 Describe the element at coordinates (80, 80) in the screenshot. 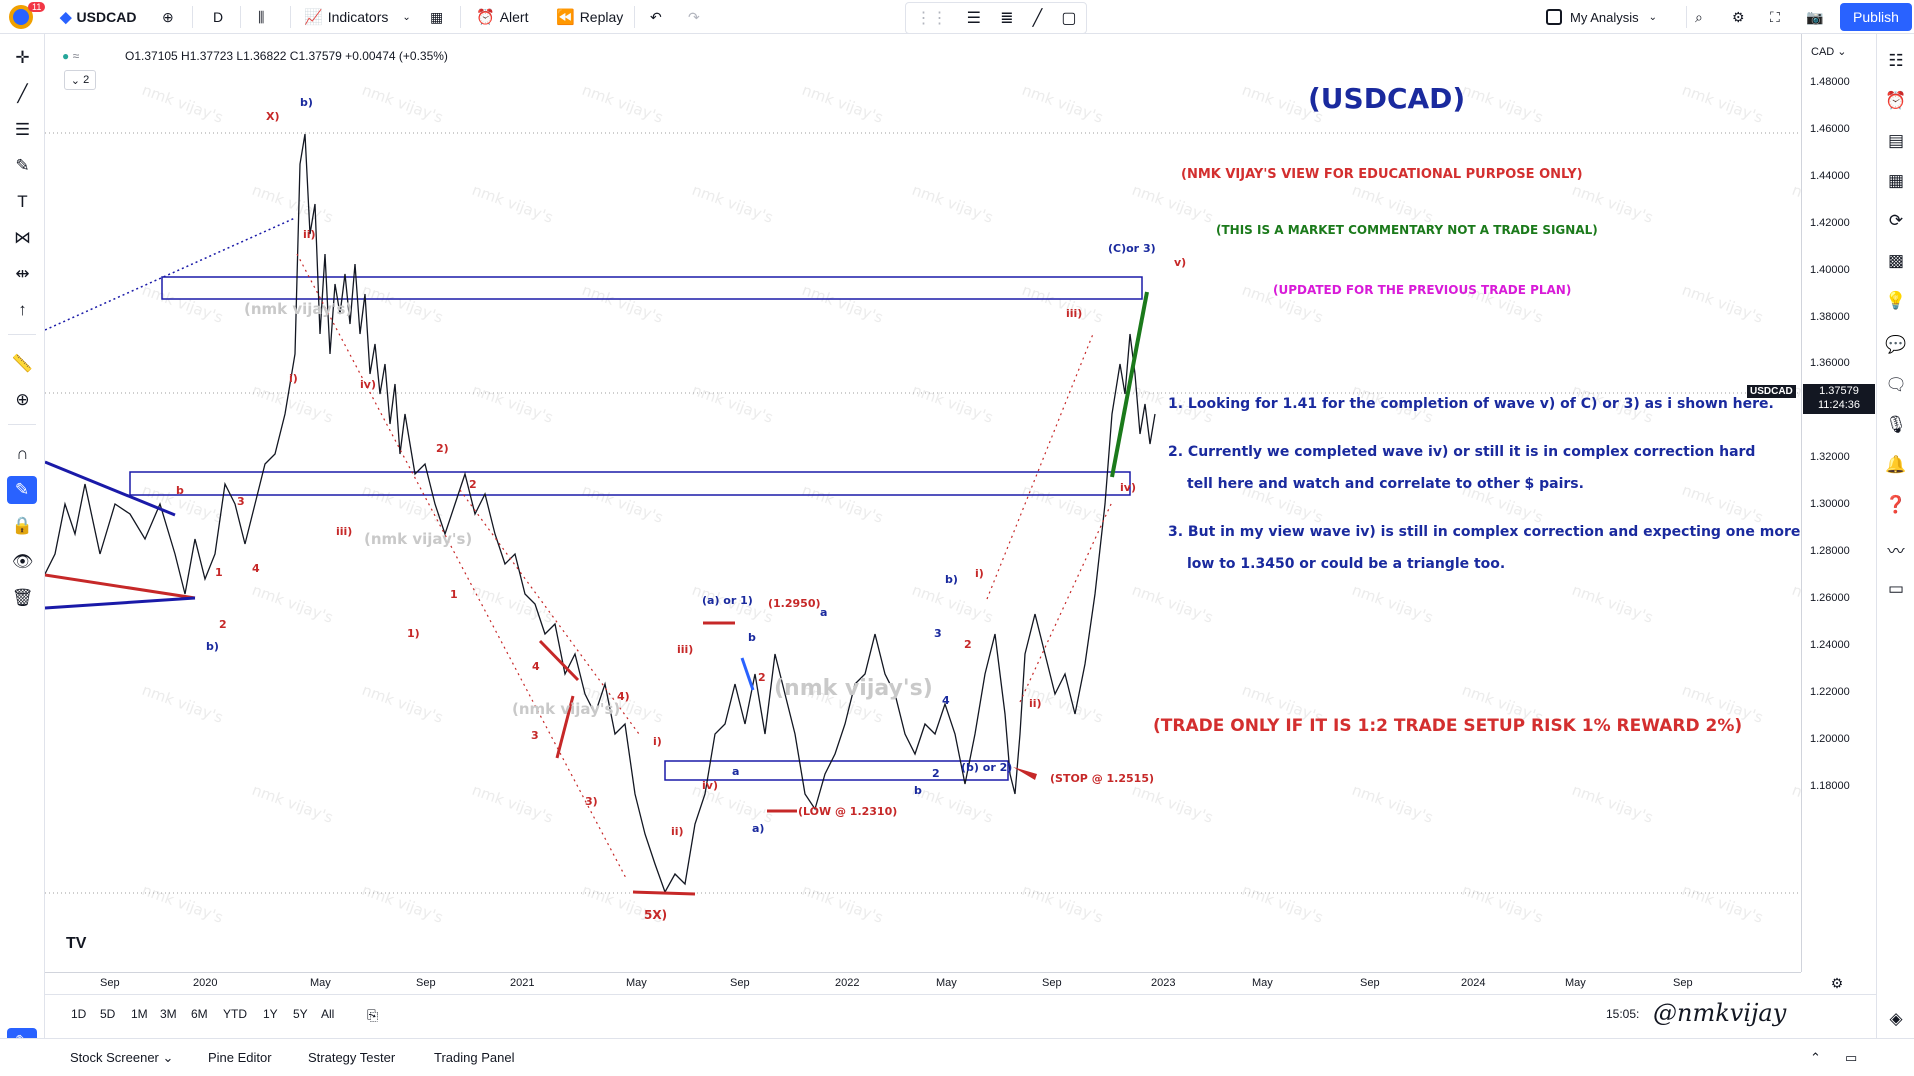

I see `indicators-collapse-button: ⌄ 2` at that location.